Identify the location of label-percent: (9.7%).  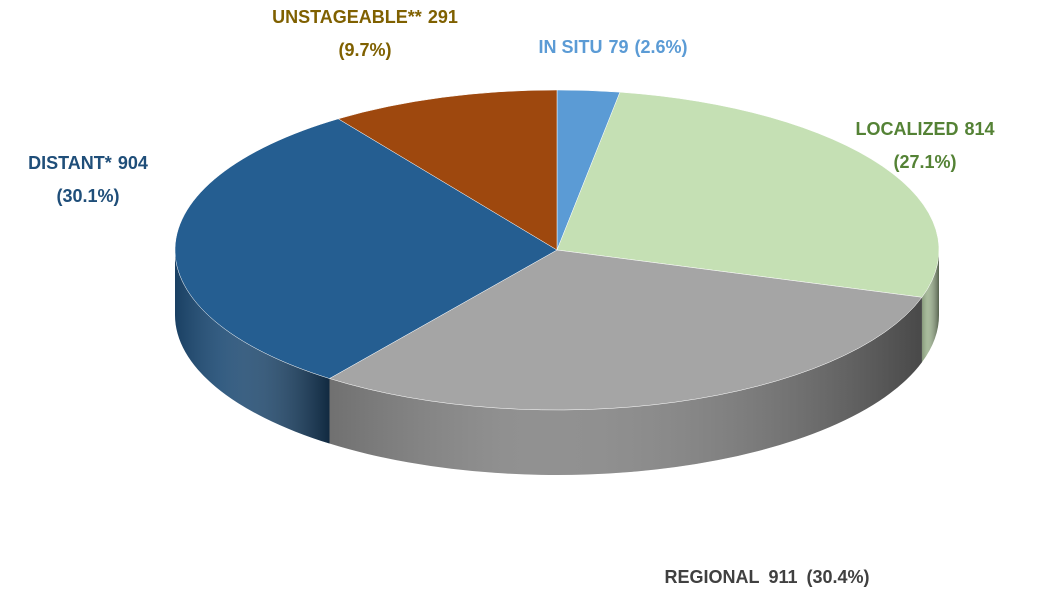
(364, 50).